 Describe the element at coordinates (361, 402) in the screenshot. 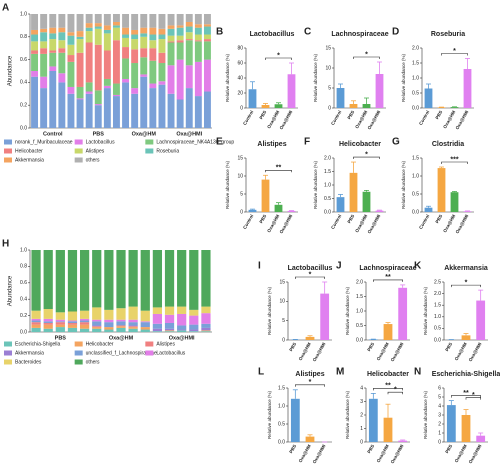

I see `y-tick-label: 3` at that location.